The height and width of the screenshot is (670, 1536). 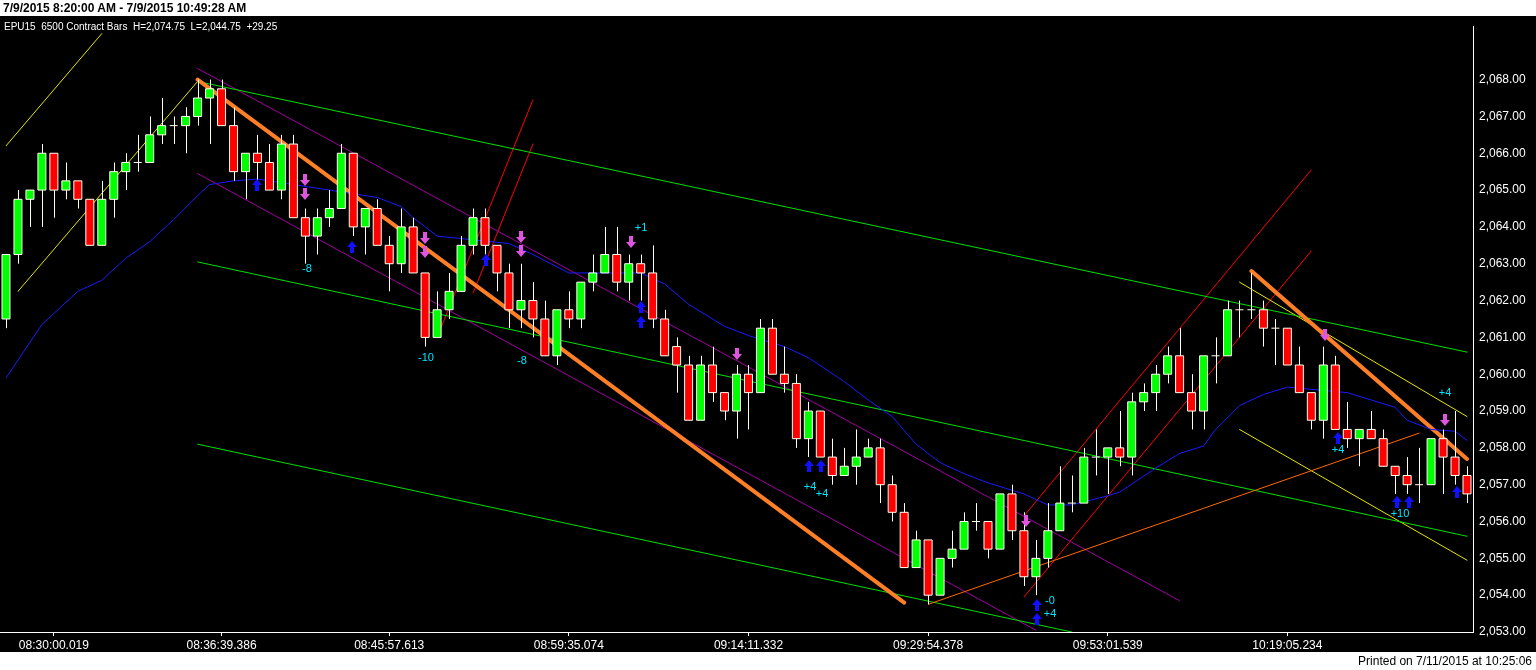 I want to click on x-tick-label: 10:19:05.234, so click(x=1287, y=644).